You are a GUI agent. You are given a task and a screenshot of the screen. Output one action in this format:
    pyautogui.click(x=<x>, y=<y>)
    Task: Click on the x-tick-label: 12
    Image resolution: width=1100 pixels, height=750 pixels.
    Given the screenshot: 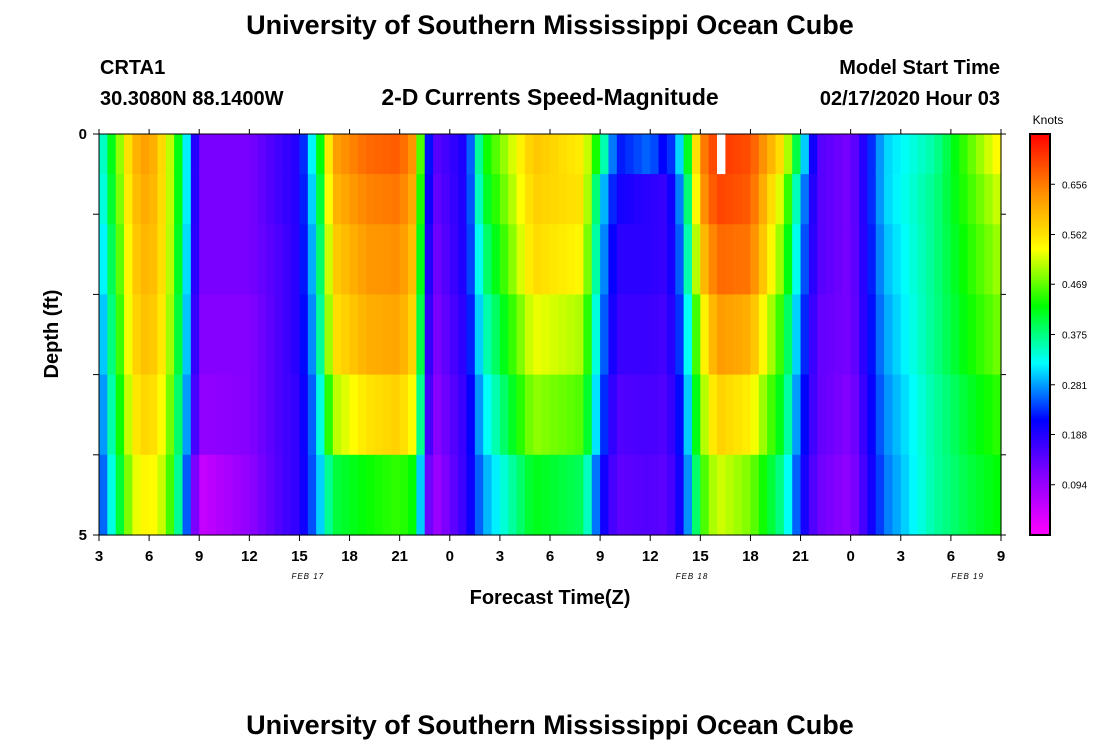 What is the action you would take?
    pyautogui.click(x=650, y=556)
    